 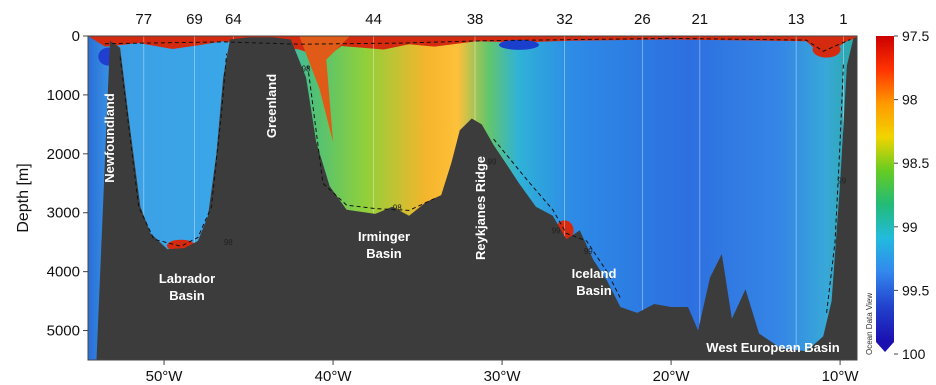 What do you see at coordinates (109, 138) in the screenshot?
I see `region-label-newfoundland: Newfoundland` at bounding box center [109, 138].